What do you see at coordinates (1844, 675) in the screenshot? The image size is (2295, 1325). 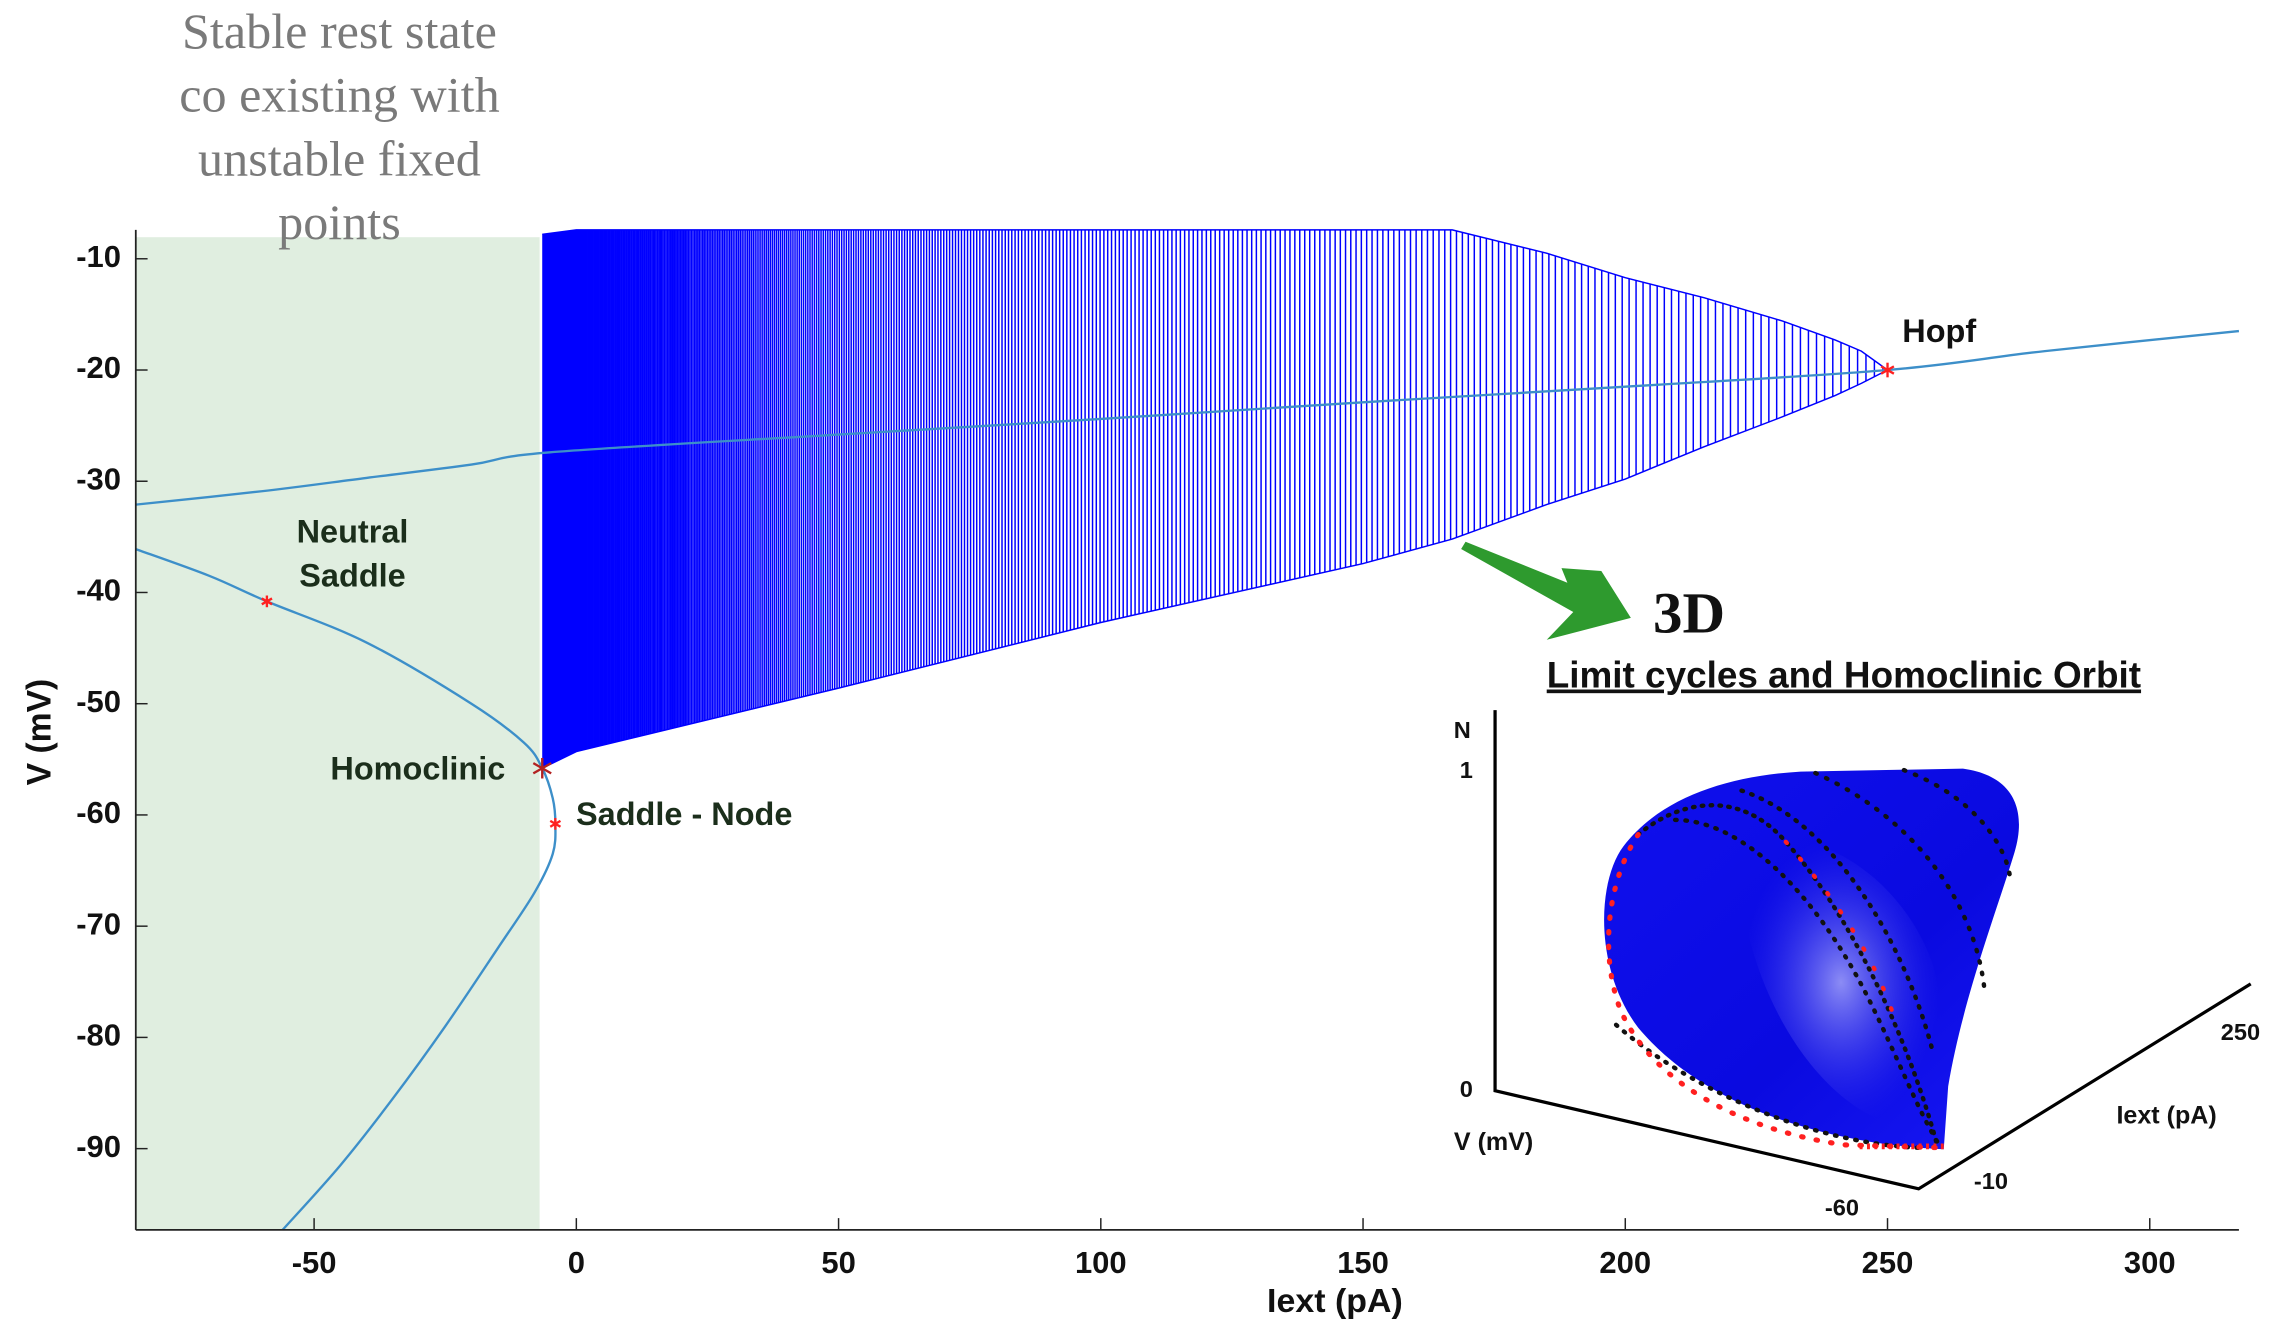 I see `inset-title: Limit cycles and Homoclinic Orbit` at bounding box center [1844, 675].